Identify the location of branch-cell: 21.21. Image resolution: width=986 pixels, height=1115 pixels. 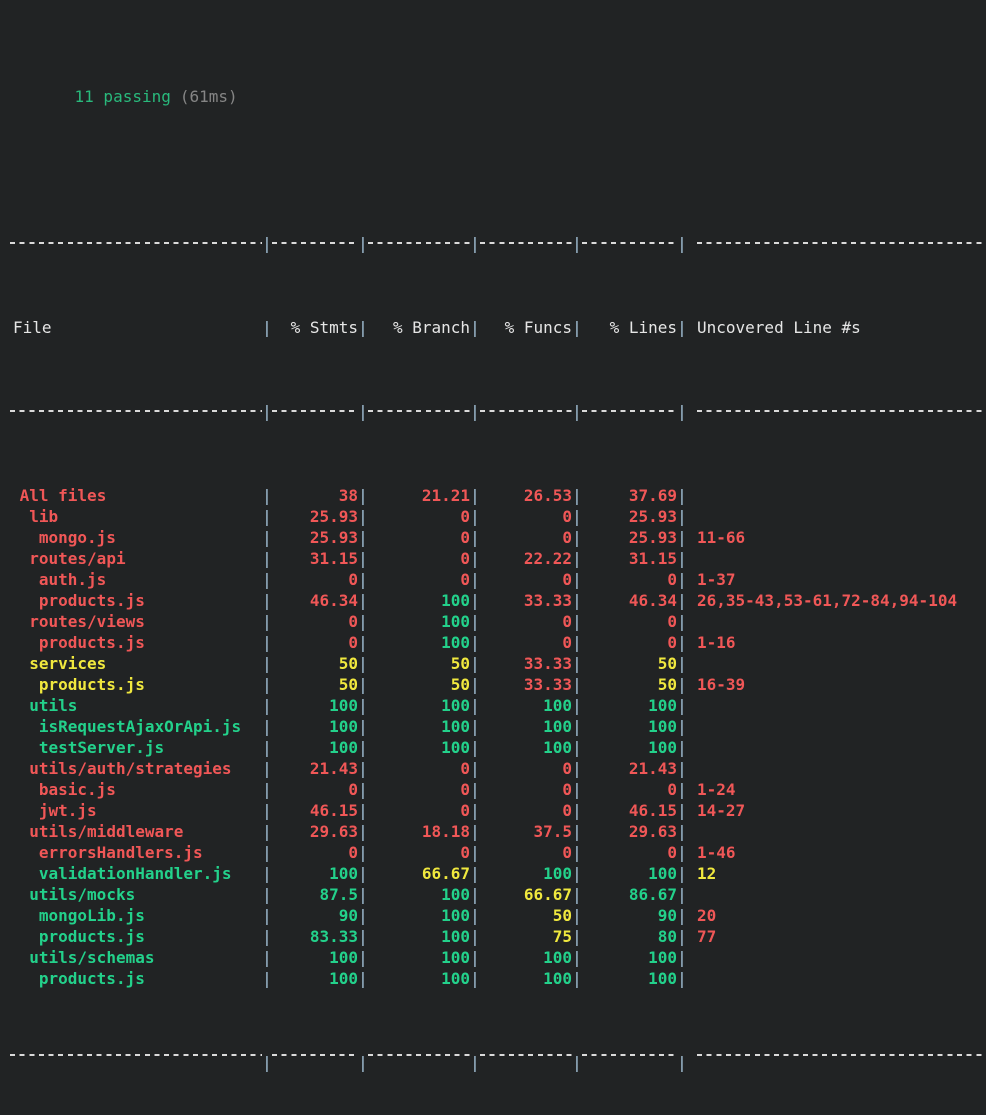
(445, 495).